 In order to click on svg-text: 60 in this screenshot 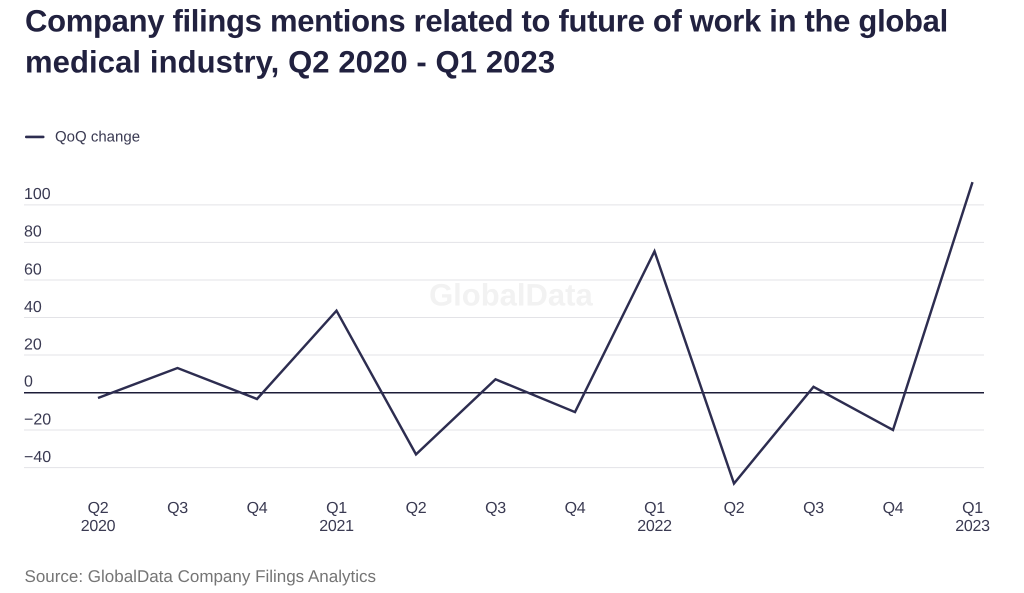, I will do `click(33, 269)`.